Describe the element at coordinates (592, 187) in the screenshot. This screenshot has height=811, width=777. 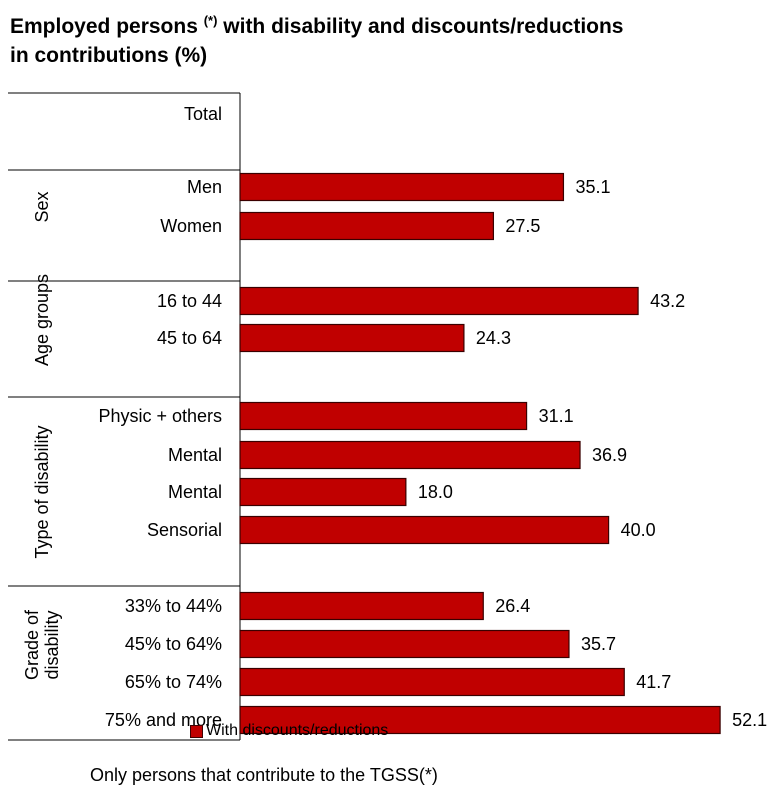
I see `data-label: 35.1` at that location.